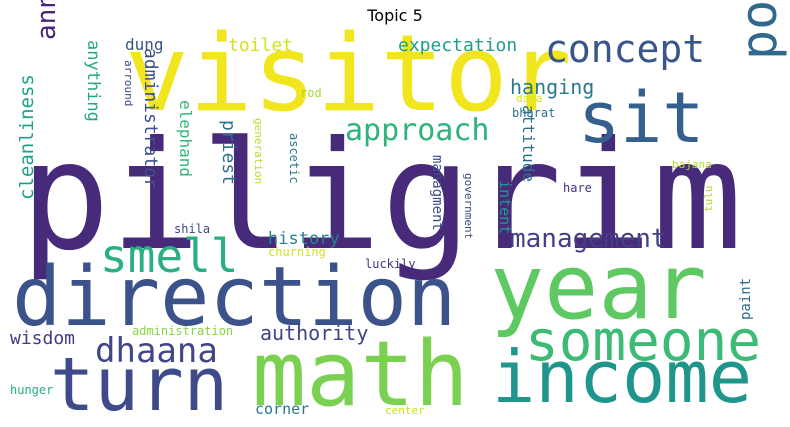 The width and height of the screenshot is (790, 427). What do you see at coordinates (457, 45) in the screenshot?
I see `word-expectation: expectation` at bounding box center [457, 45].